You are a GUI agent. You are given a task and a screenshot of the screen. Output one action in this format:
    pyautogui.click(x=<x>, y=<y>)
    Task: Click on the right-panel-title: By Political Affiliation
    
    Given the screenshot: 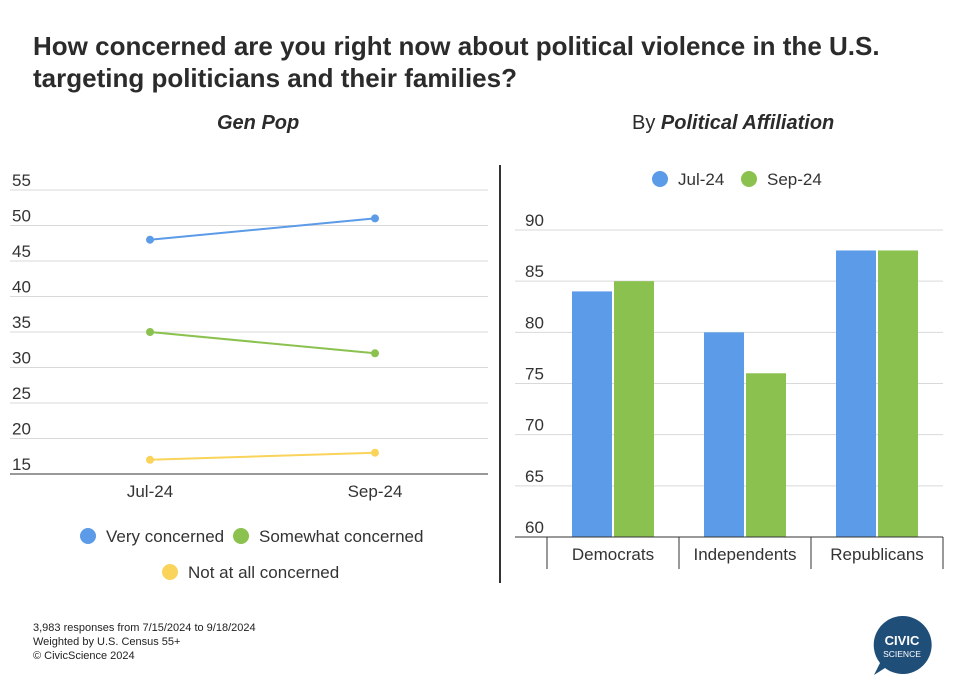 What is the action you would take?
    pyautogui.click(x=733, y=123)
    